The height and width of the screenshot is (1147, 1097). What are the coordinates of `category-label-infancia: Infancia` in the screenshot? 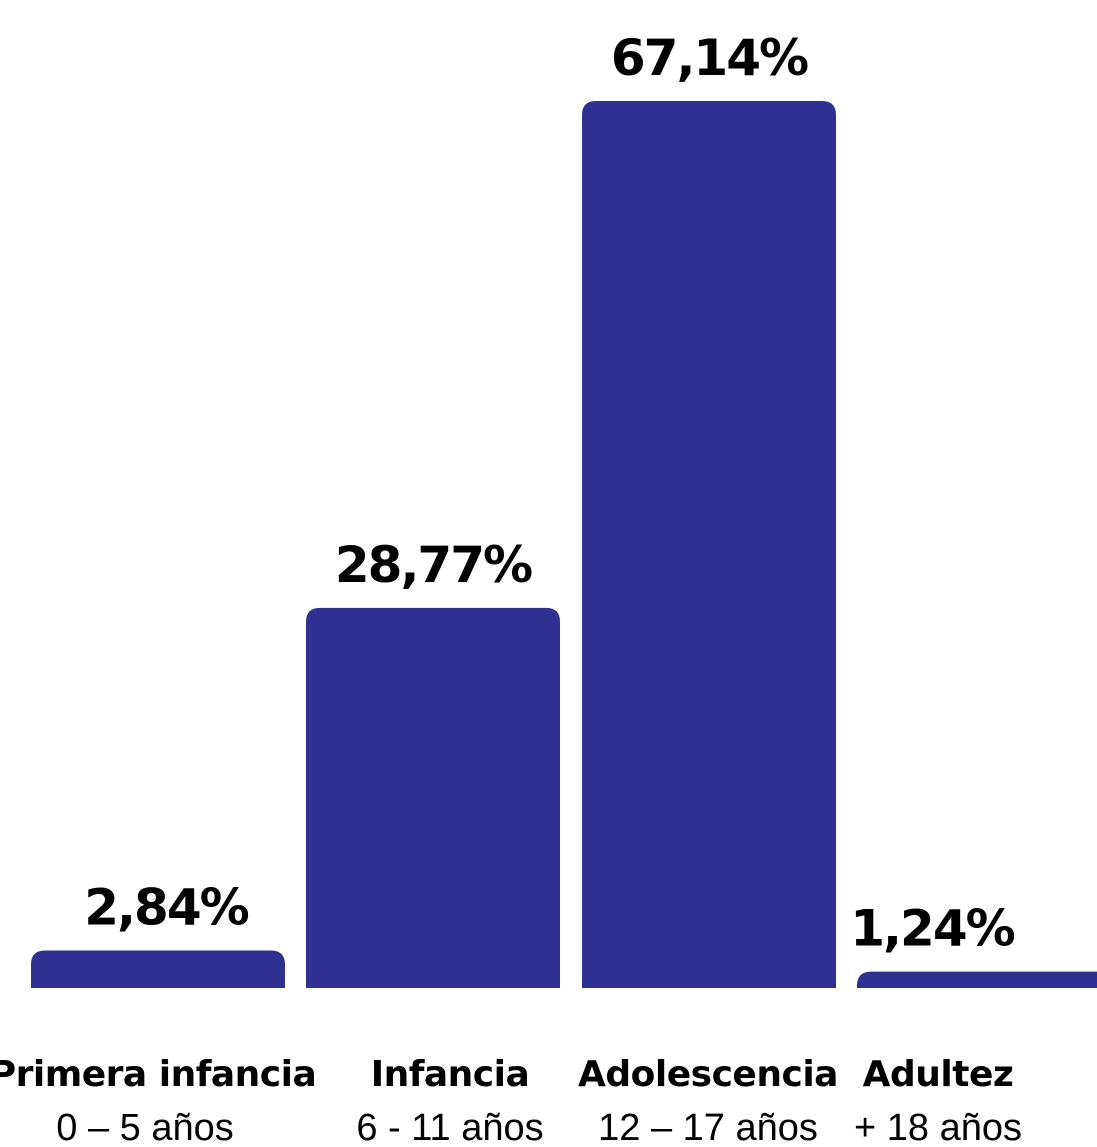 It's located at (450, 1074).